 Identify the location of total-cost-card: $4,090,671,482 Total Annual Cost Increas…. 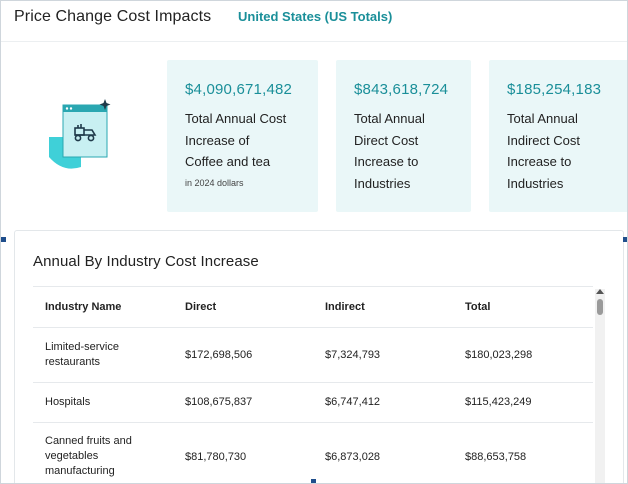
(242, 136).